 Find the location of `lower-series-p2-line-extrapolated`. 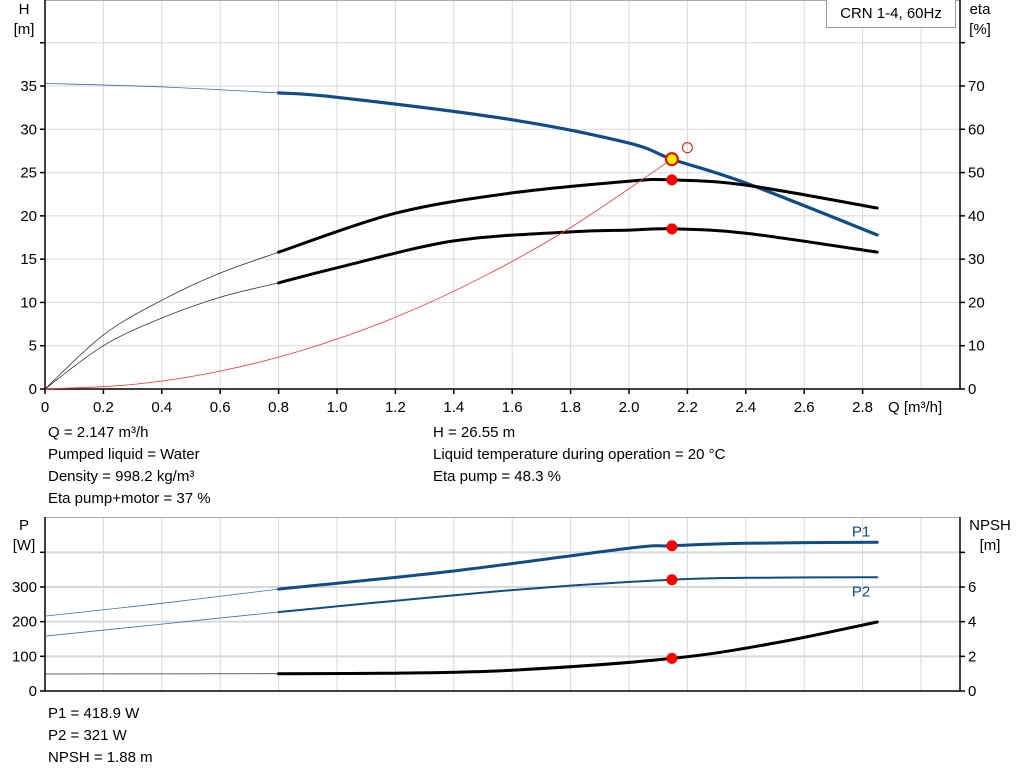

lower-series-p2-line-extrapolated is located at coordinates (161, 624).